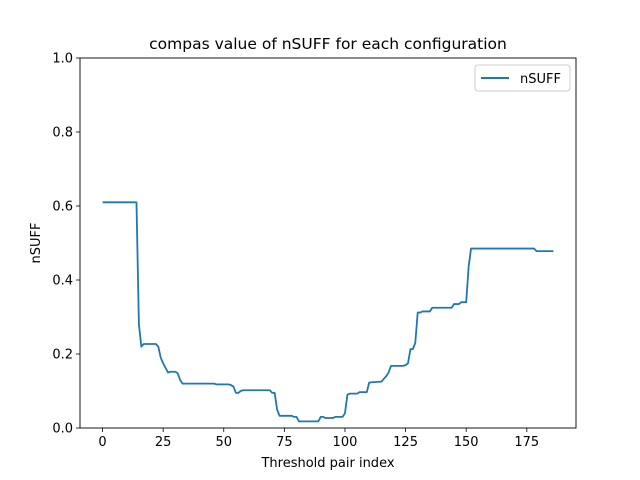  I want to click on y-axis-ticks: 0.0 0.2 0.4 0.6 0.8 1.0, so click(66, 244).